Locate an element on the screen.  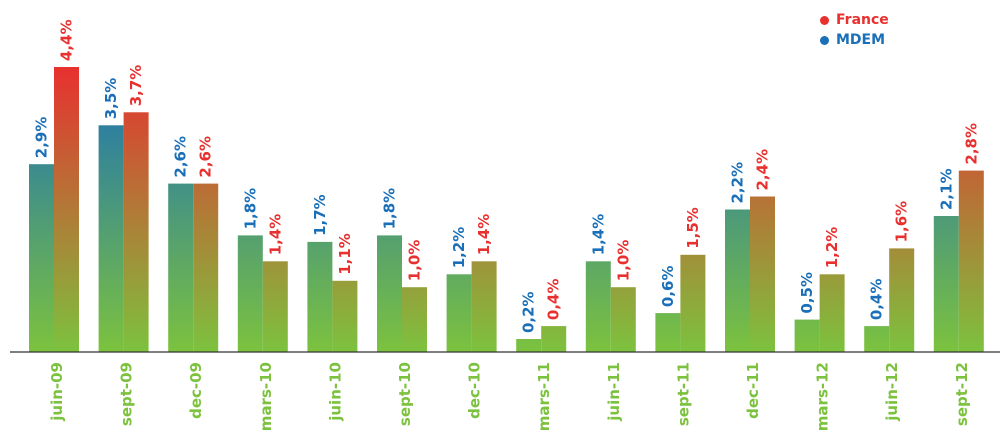
value-label-france: 1,2% is located at coordinates (832, 248).